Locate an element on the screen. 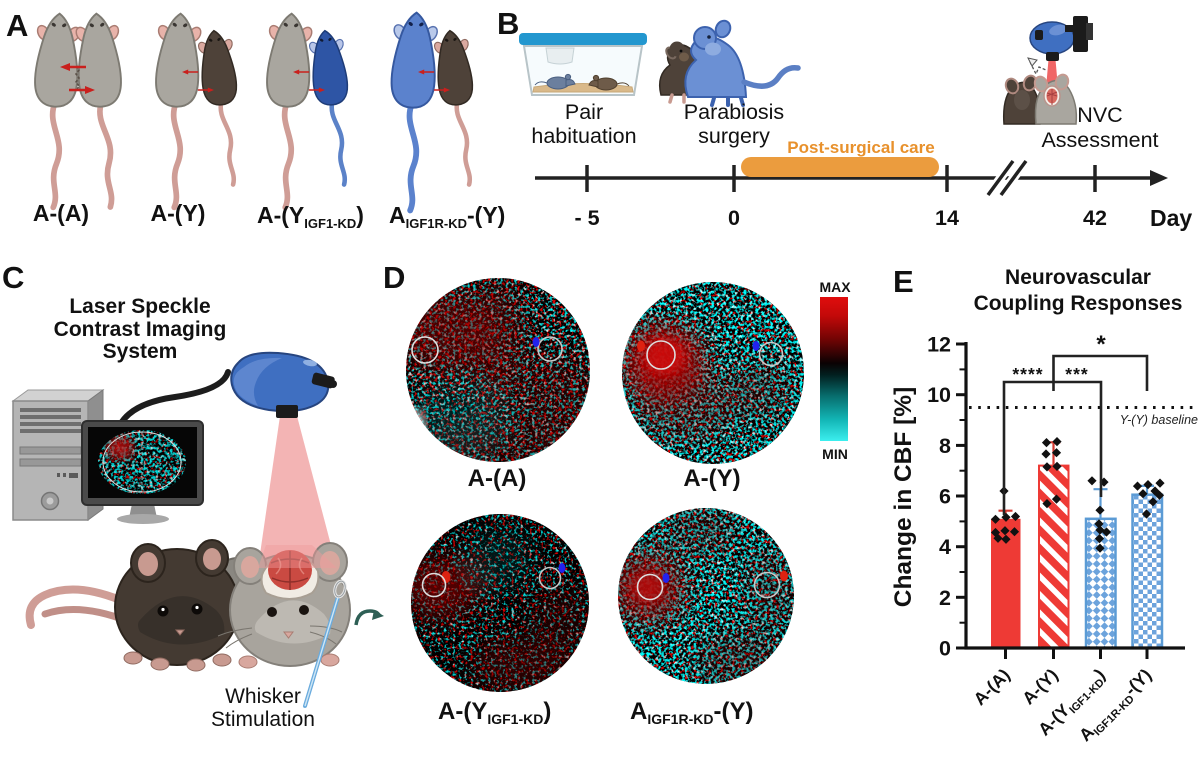 Image resolution: width=1200 pixels, height=759 pixels. svg-text: Coupling Responses is located at coordinates (1078, 303).